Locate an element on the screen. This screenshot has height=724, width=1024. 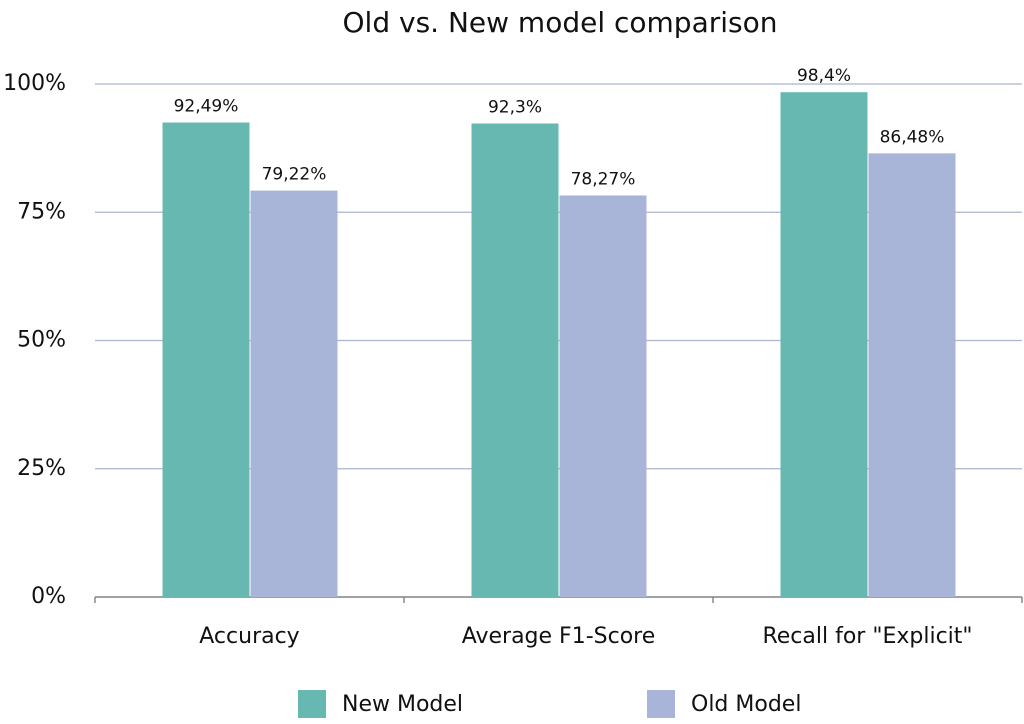
chart-title: Old vs. New model comparison is located at coordinates (560, 22).